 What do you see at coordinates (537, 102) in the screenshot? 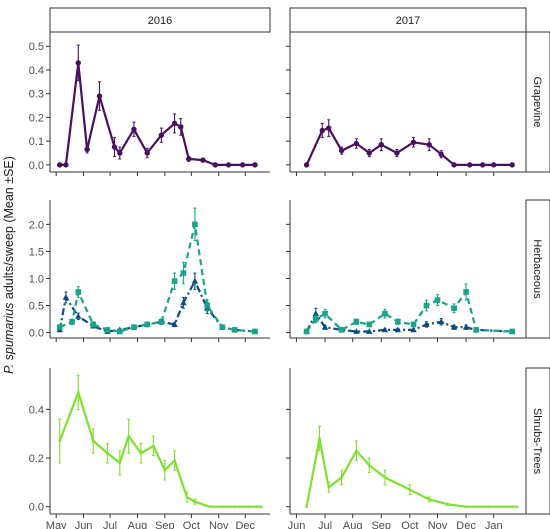
I see `strip-label-grapevine: Grapevine` at bounding box center [537, 102].